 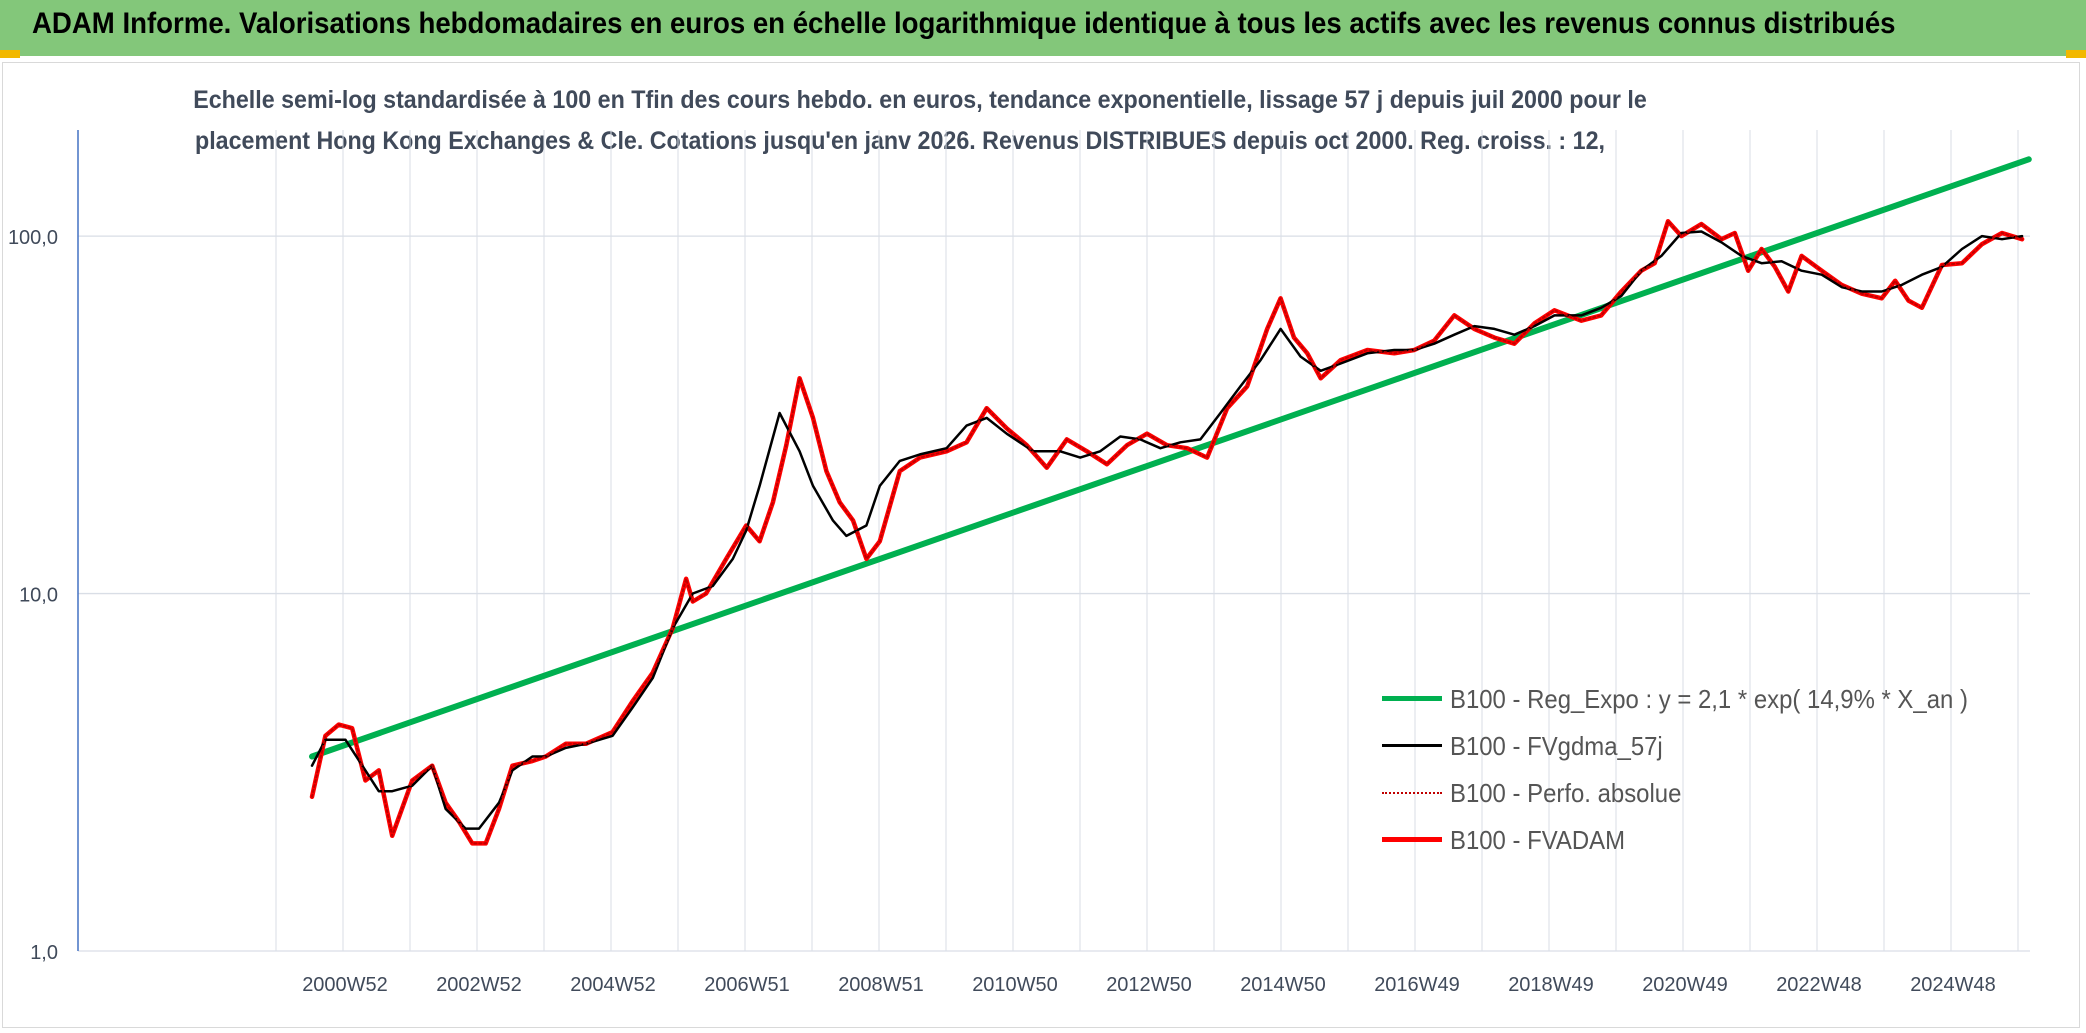 I want to click on corner-mark-right, so click(x=2076, y=54).